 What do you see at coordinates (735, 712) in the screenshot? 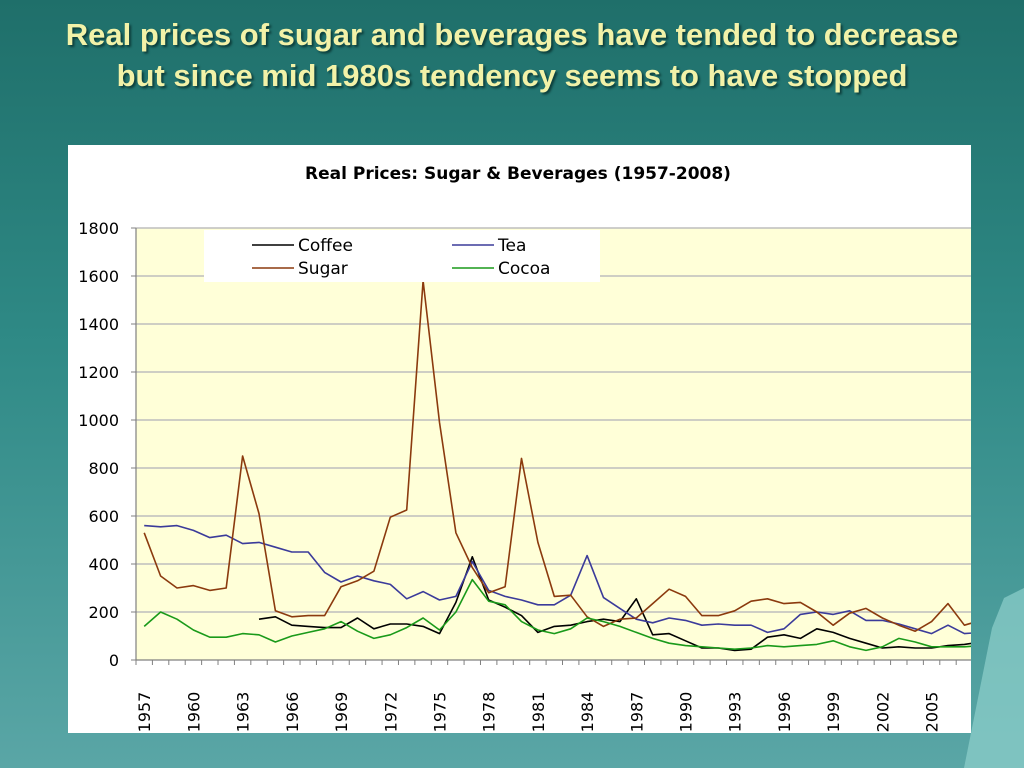
I see `x-tick-label: 1993` at bounding box center [735, 712].